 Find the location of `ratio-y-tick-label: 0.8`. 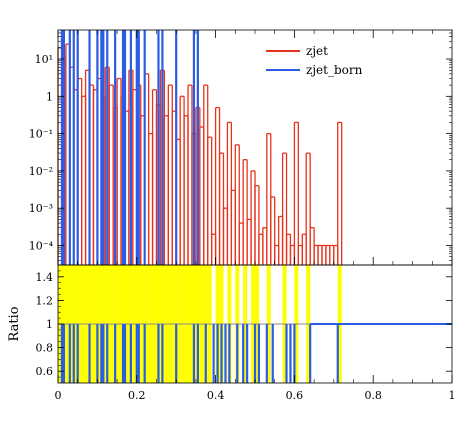

ratio-y-tick-label: 0.8 is located at coordinates (45, 348).